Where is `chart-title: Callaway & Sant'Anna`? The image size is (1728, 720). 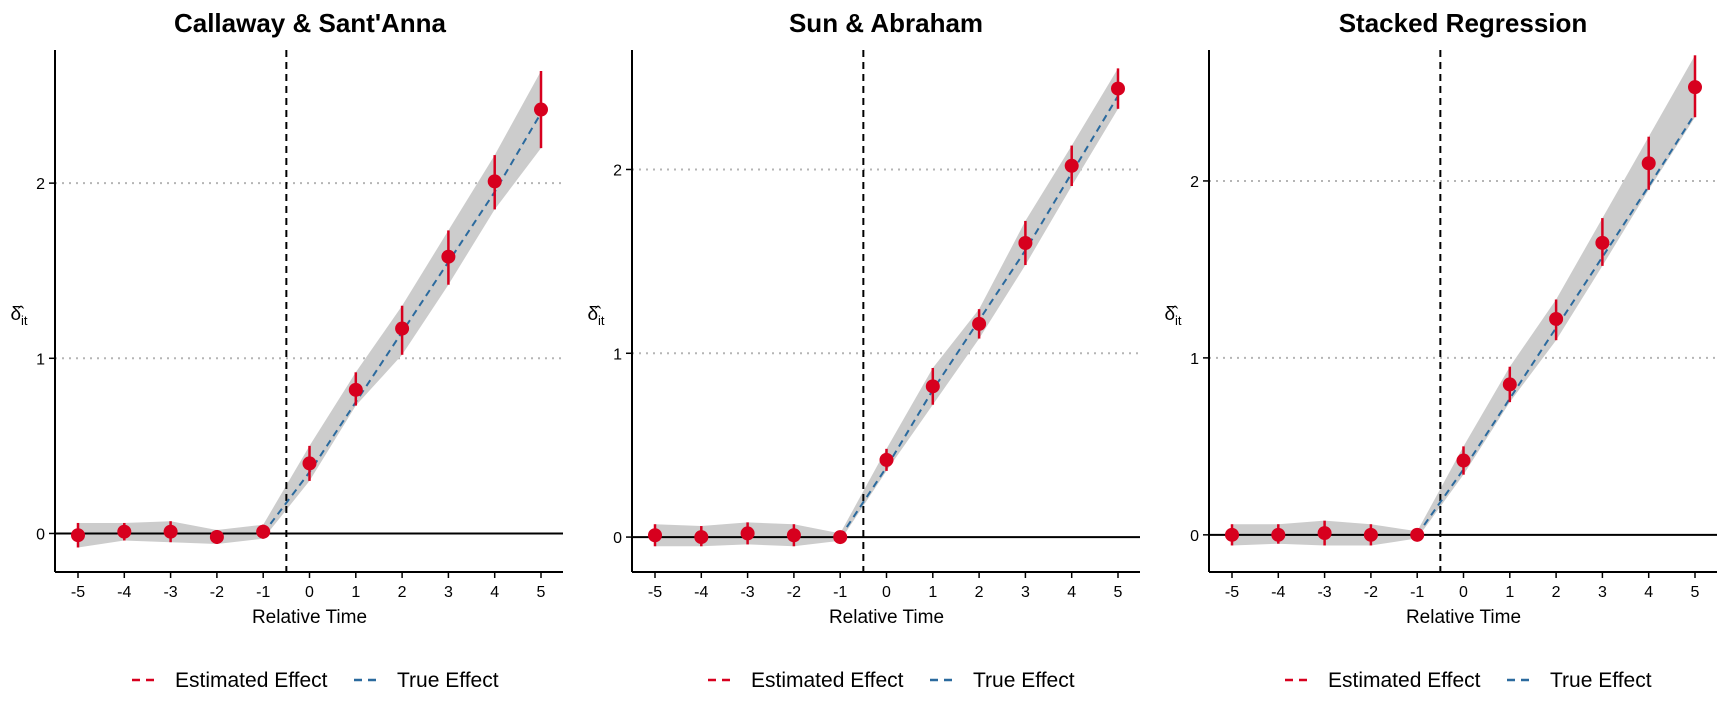
chart-title: Callaway & Sant'Anna is located at coordinates (310, 23).